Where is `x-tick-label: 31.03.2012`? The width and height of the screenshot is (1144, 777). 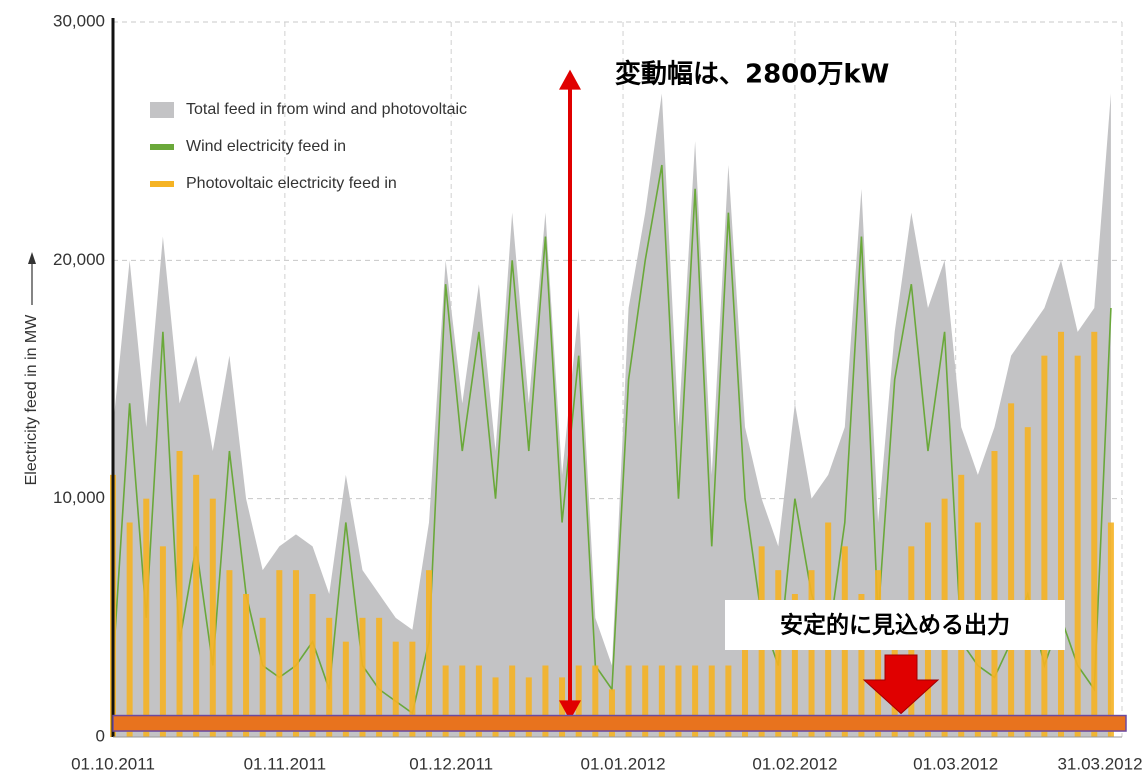 x-tick-label: 31.03.2012 is located at coordinates (1099, 763).